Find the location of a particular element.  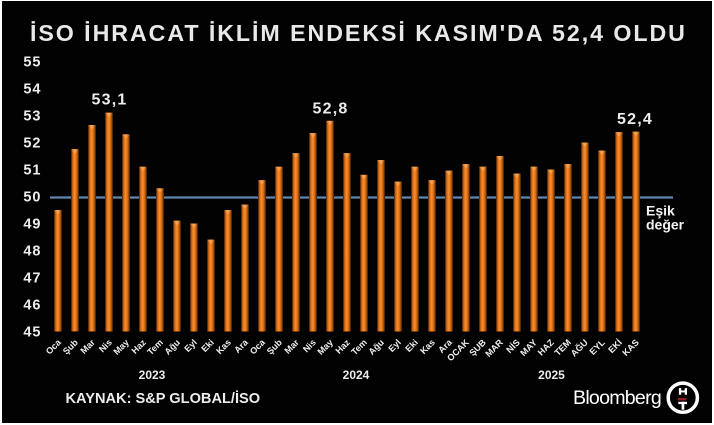

svg-text: 2023 is located at coordinates (152, 375).